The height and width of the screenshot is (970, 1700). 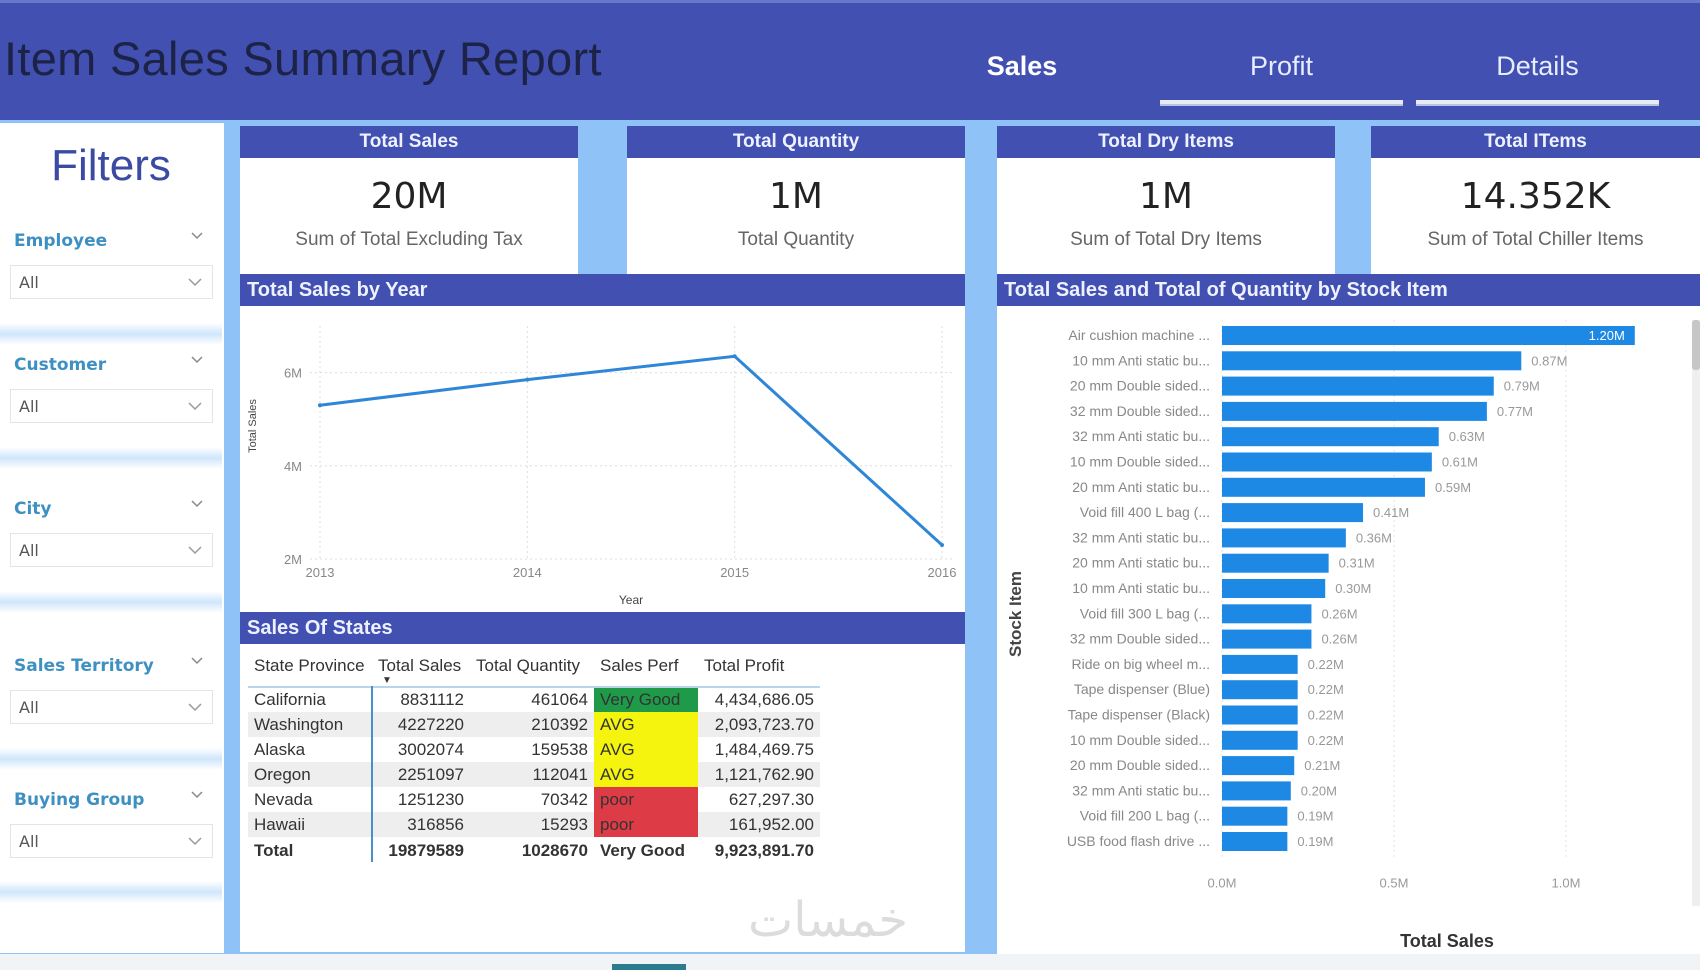 What do you see at coordinates (111, 550) in the screenshot?
I see `city-dropdown: All` at bounding box center [111, 550].